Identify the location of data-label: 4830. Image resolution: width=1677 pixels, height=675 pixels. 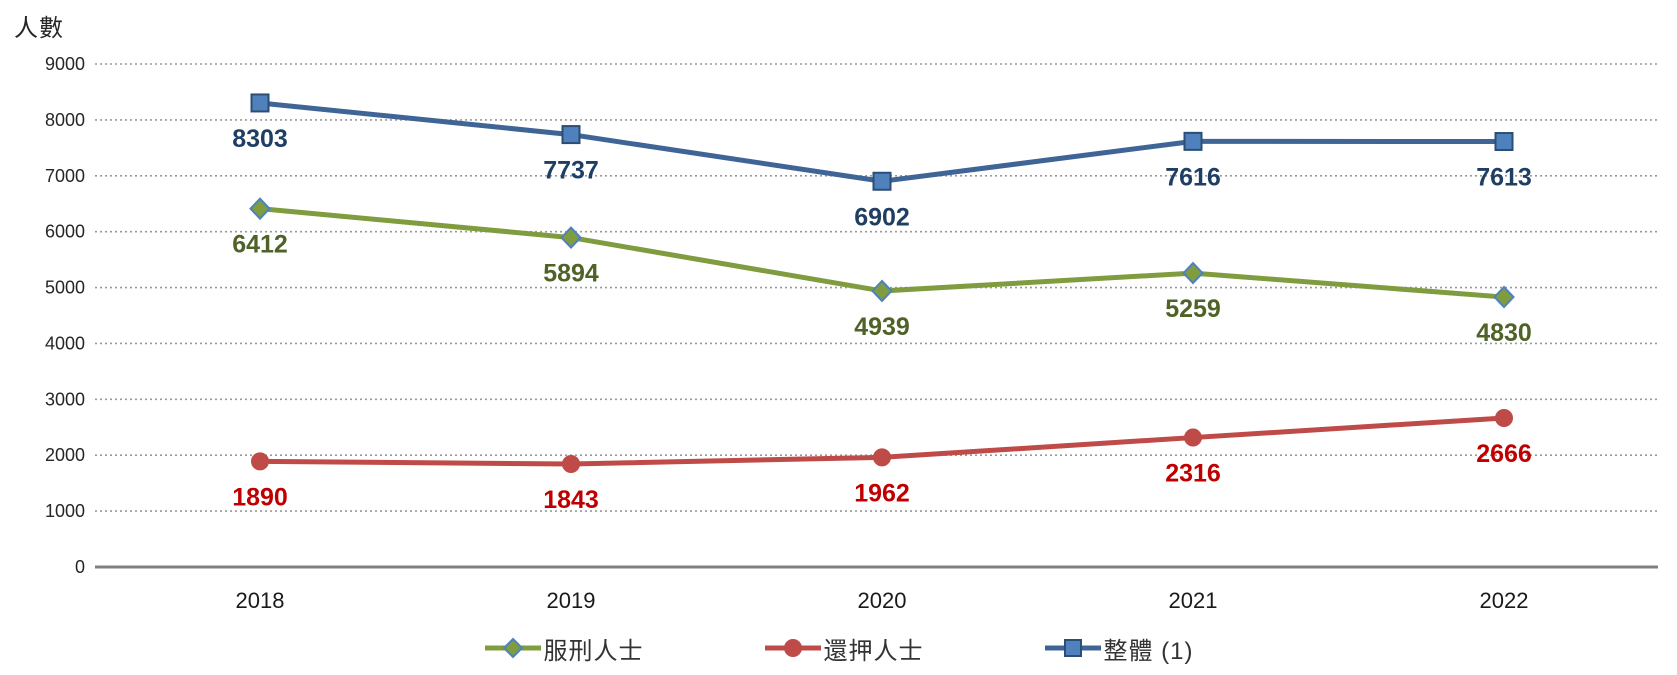
(1504, 333).